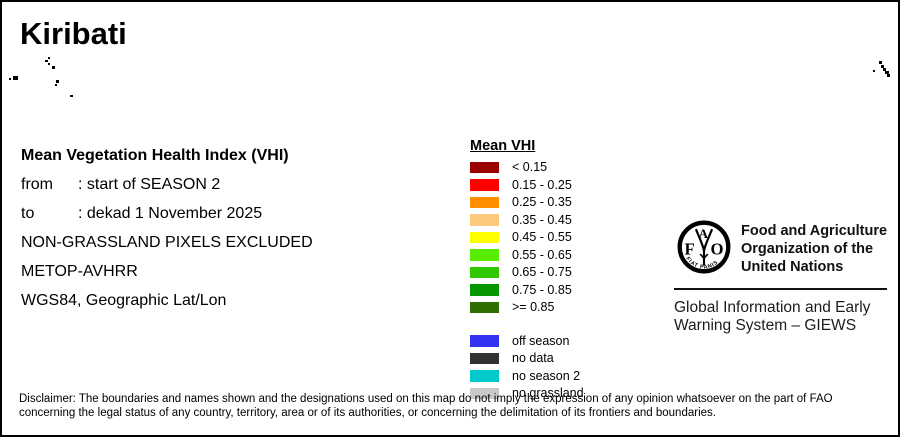  Describe the element at coordinates (149, 184) in the screenshot. I see `from-value: : start of SEASON 2` at that location.